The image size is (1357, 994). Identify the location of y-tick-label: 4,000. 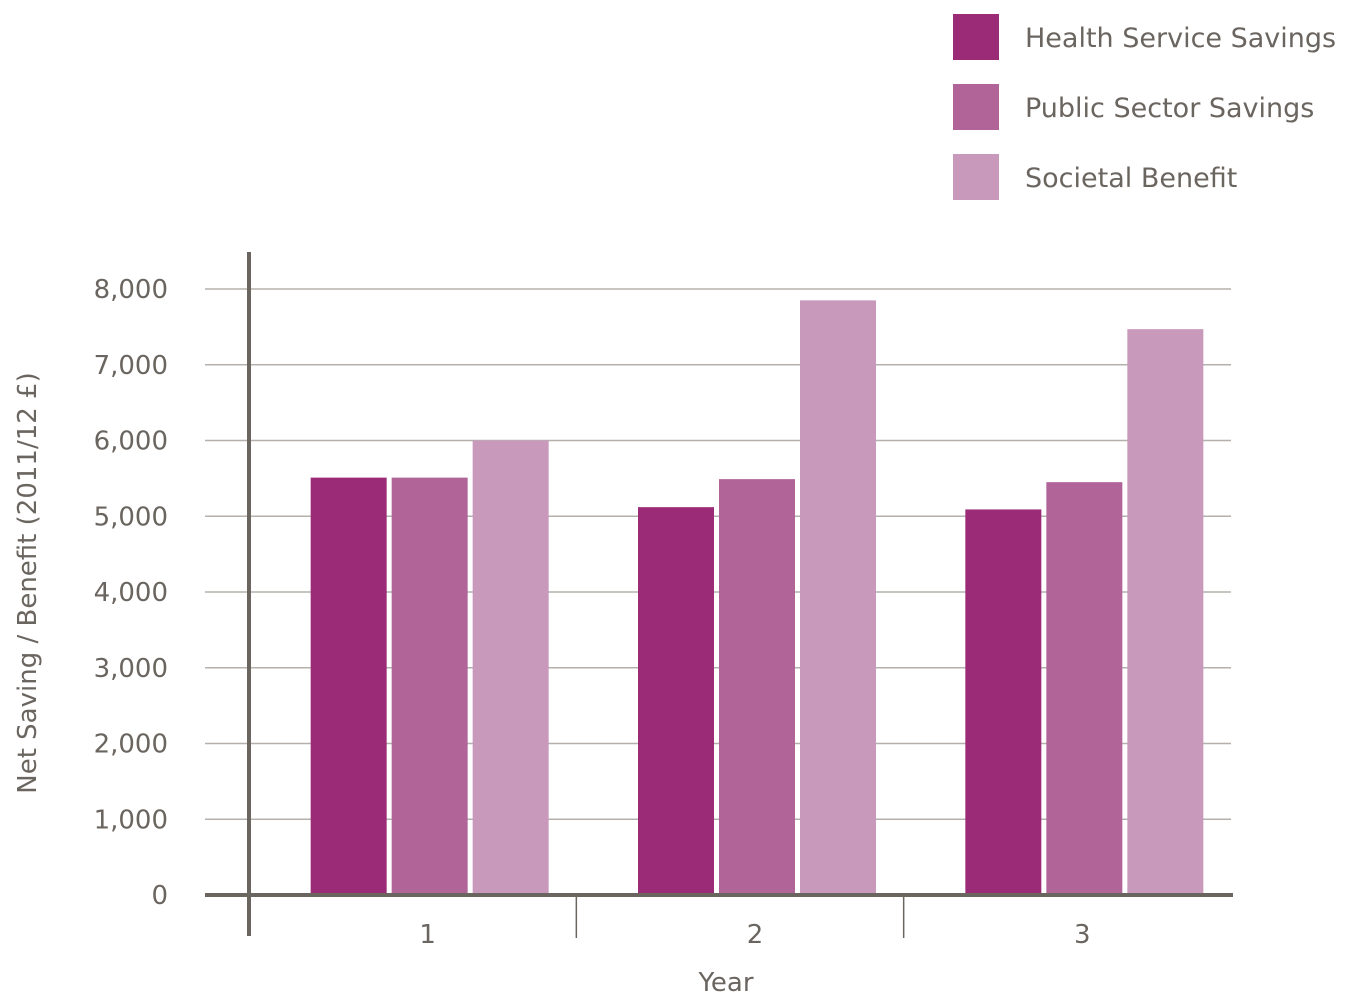
(131, 593).